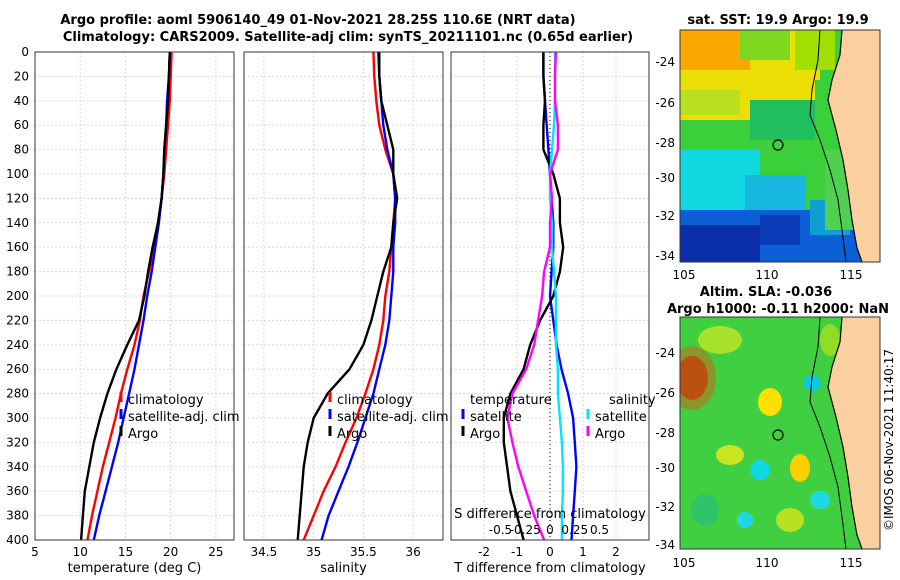 This screenshot has height=580, width=900. Describe the element at coordinates (665, 143) in the screenshot. I see `sst-ytick--28: -28` at that location.